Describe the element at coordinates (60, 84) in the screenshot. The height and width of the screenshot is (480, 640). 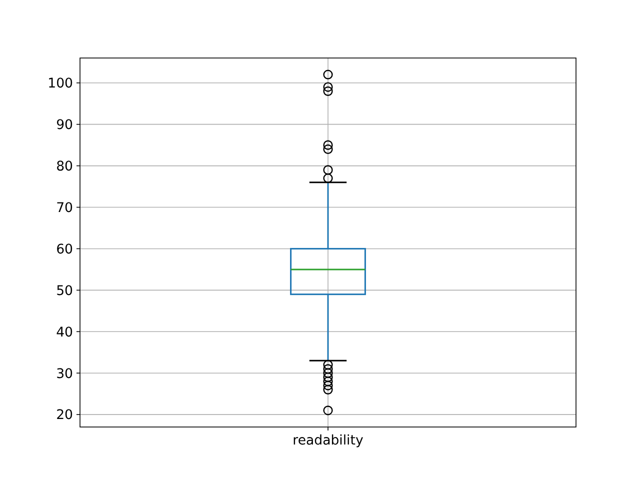
I see `y-tick-label: 100` at that location.